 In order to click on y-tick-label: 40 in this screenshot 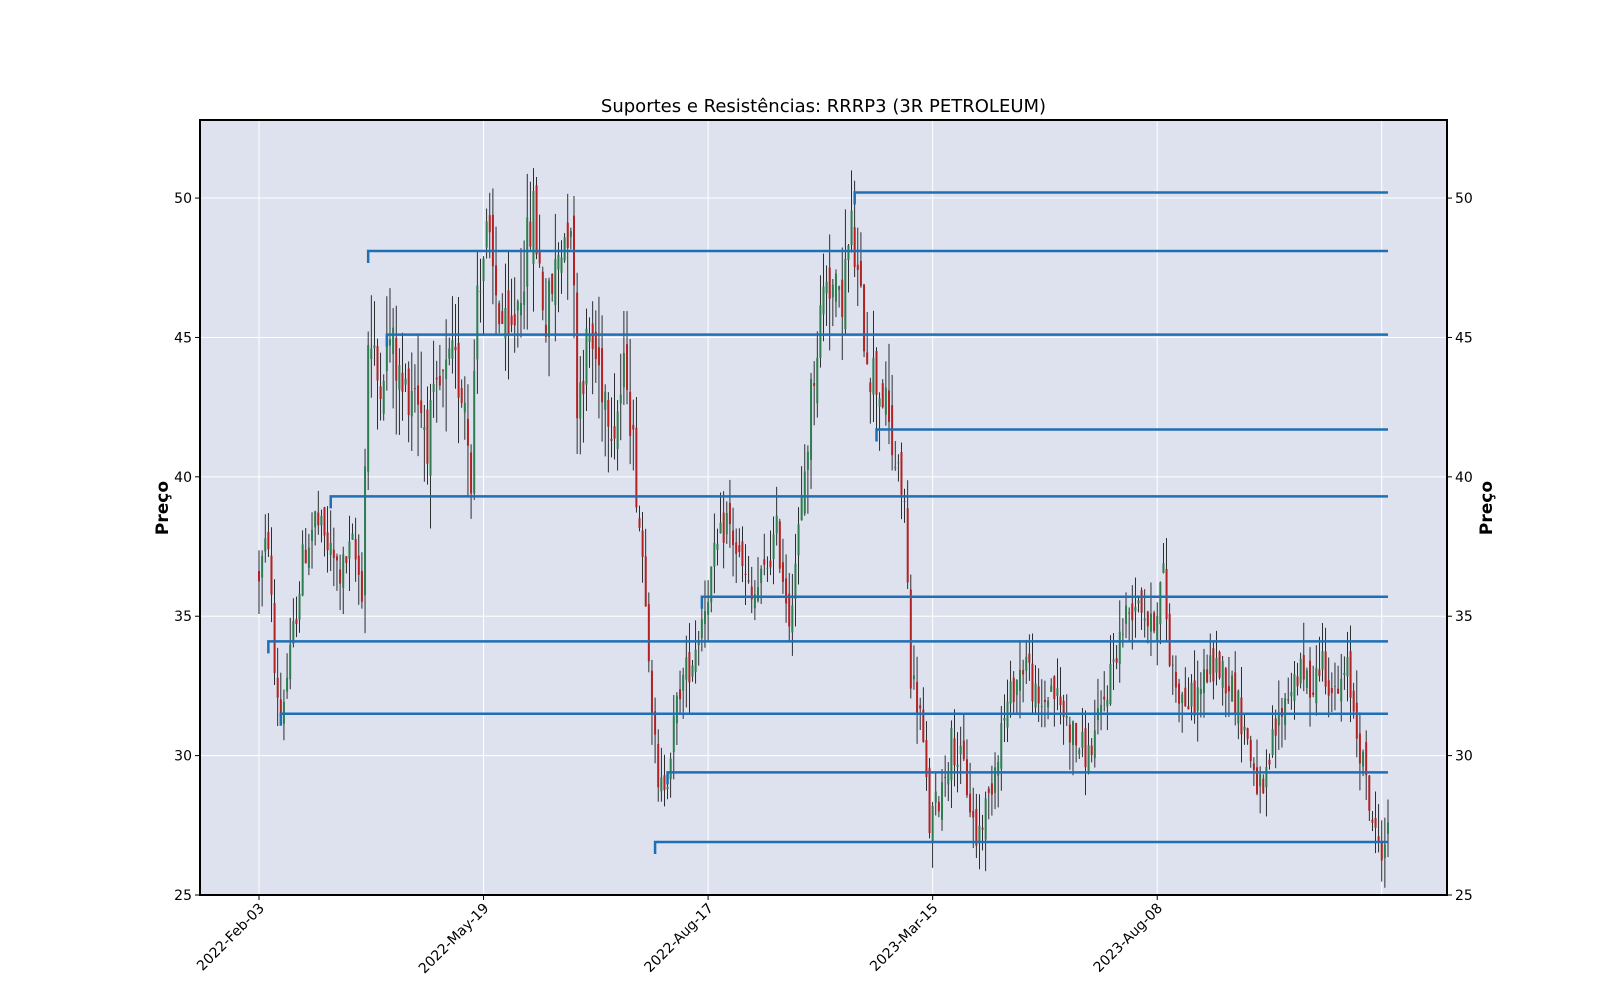, I will do `click(183, 478)`.